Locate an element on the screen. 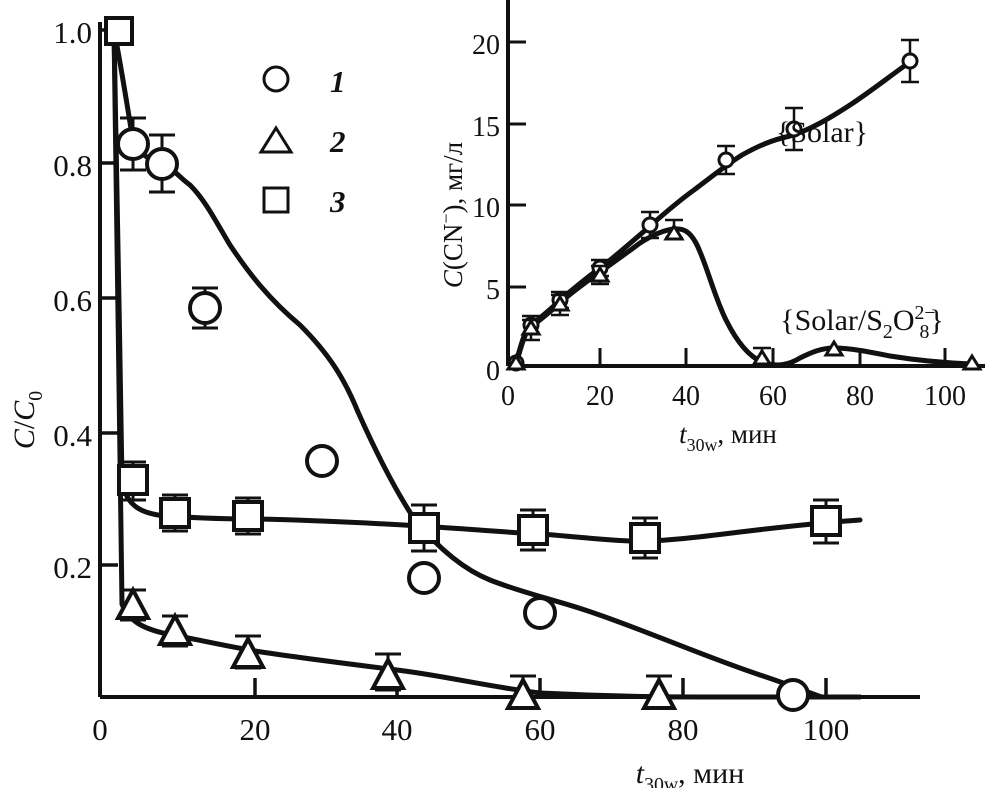  main-ytick-0.2: 0.2 is located at coordinates (72, 567).